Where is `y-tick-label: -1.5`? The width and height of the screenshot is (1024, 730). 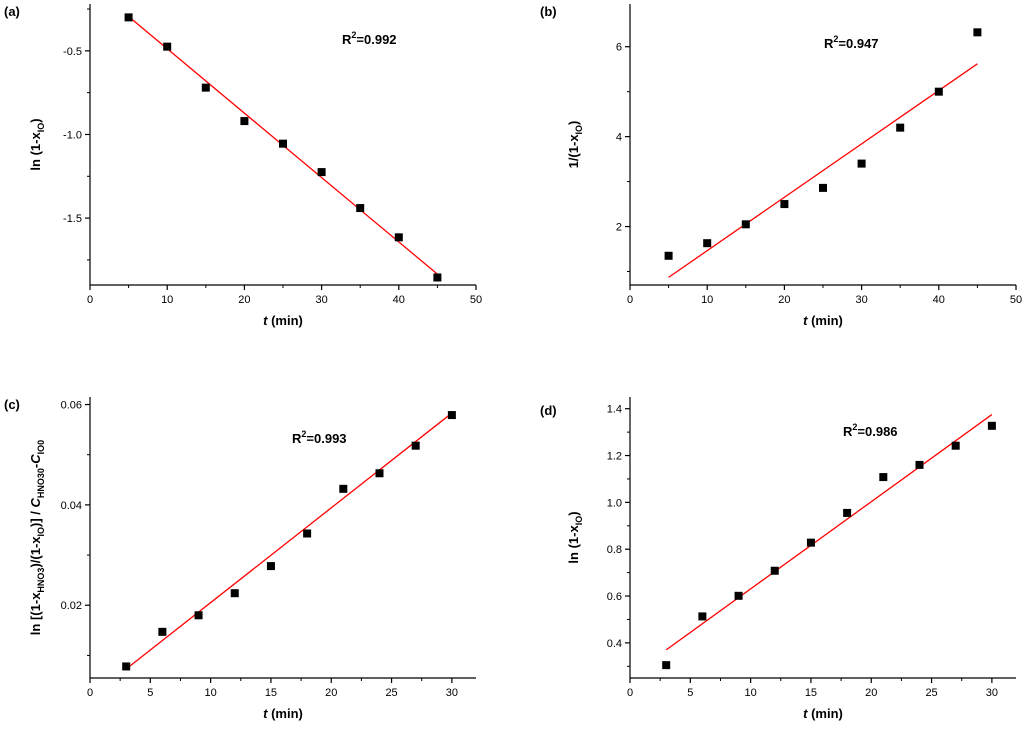
y-tick-label: -1.5 is located at coordinates (72, 219).